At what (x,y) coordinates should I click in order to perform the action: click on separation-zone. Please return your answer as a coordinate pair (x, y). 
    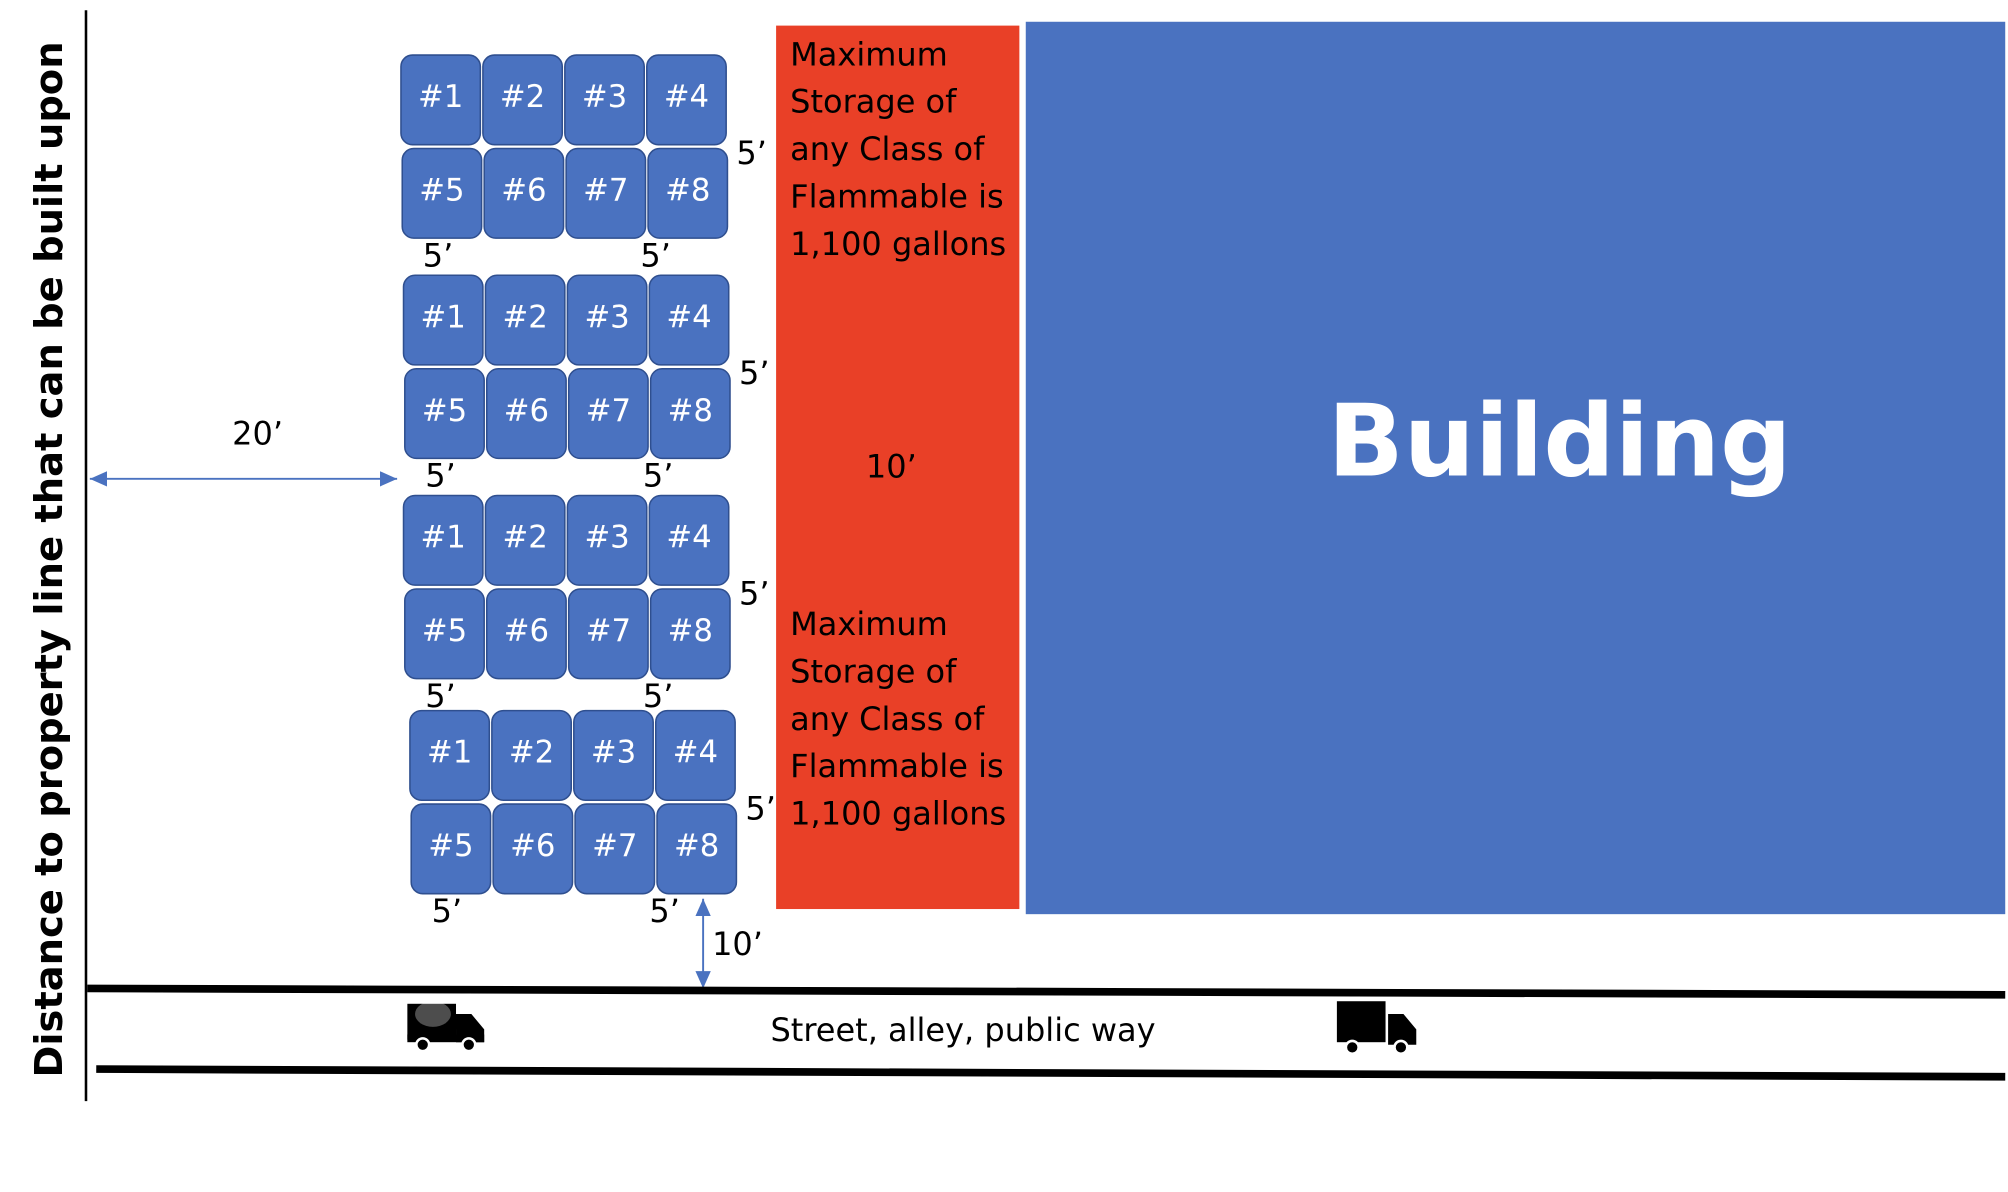
    Looking at the image, I should click on (898, 467).